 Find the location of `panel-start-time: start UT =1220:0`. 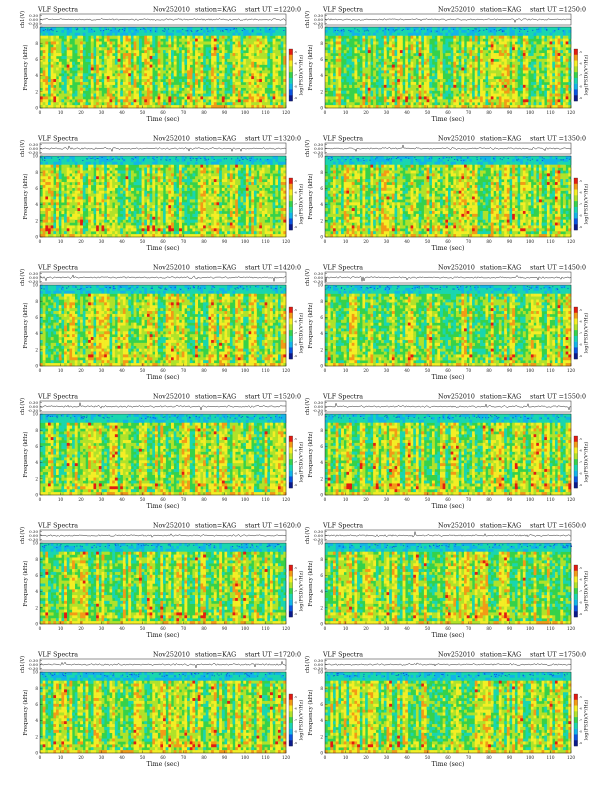

panel-start-time: start UT =1220:0 is located at coordinates (273, 10).